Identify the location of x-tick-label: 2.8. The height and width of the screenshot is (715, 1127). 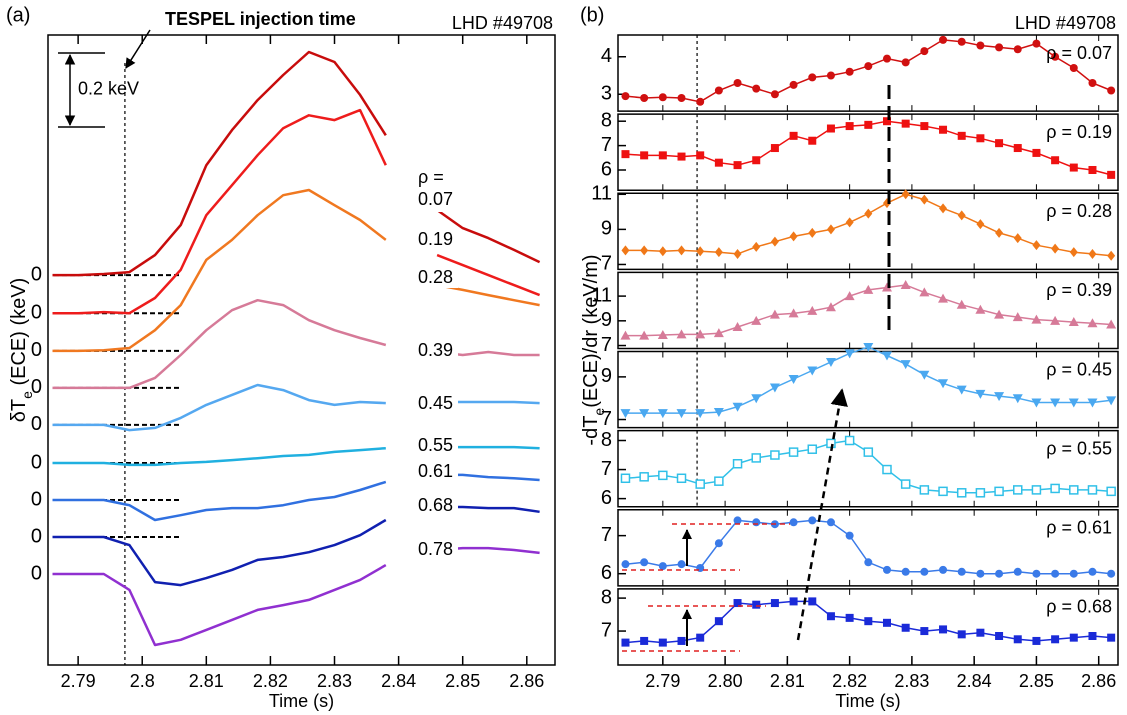
(142, 681).